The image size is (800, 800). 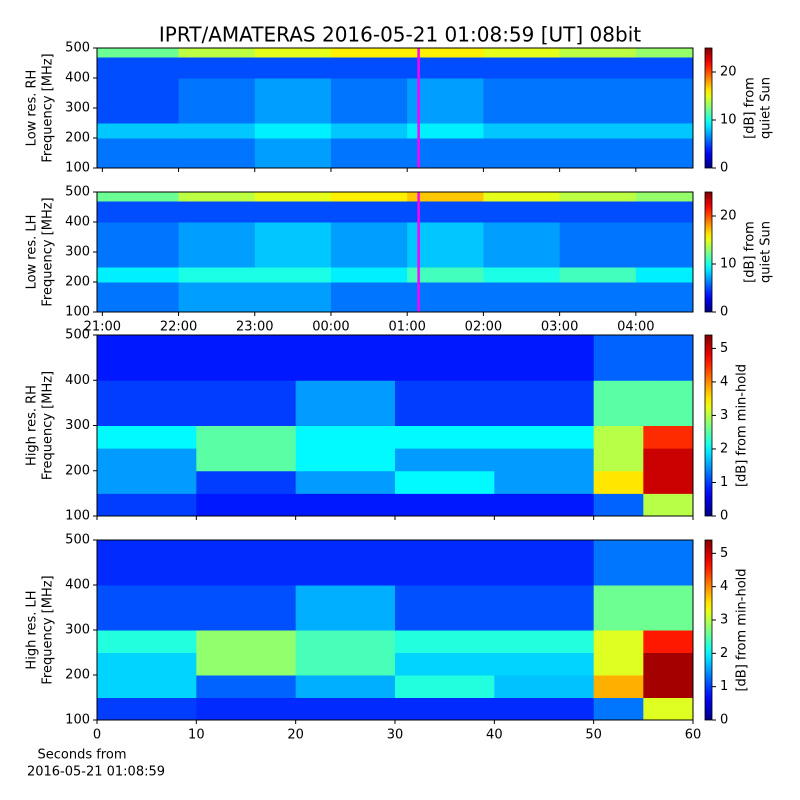 I want to click on colorbar-label: [dB] from min-hold, so click(x=742, y=425).